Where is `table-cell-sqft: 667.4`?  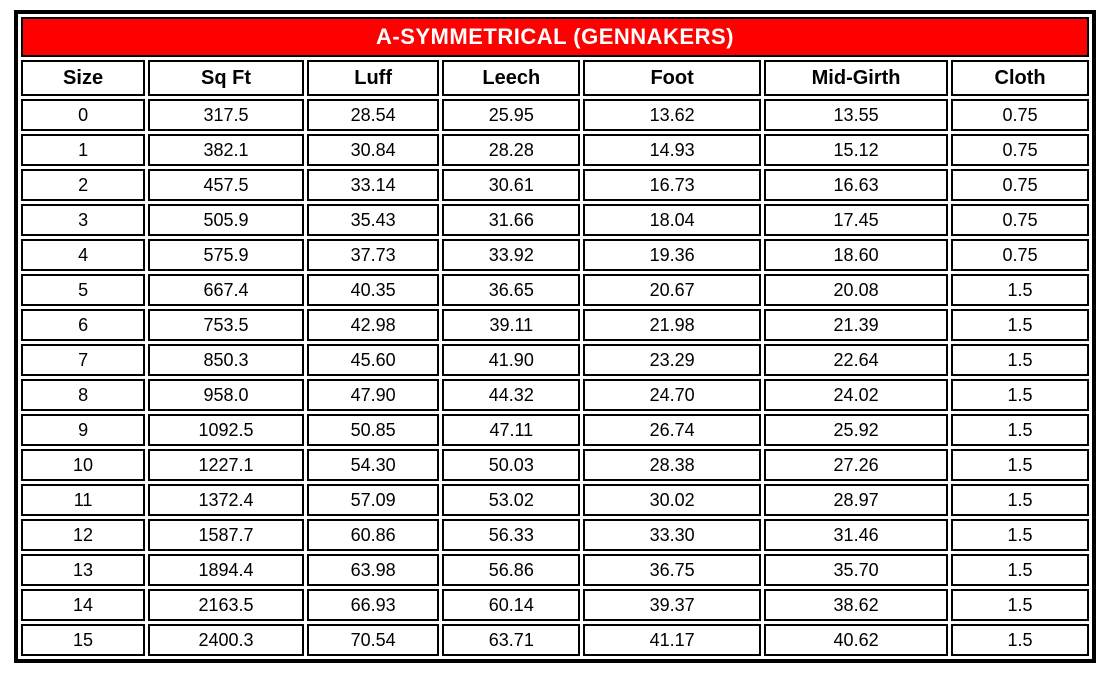 table-cell-sqft: 667.4 is located at coordinates (226, 290).